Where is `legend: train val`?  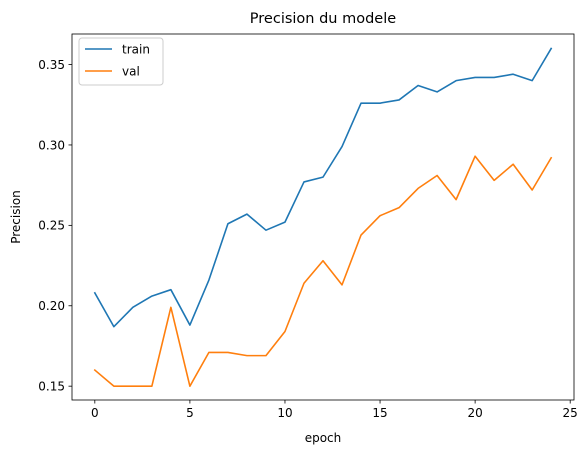
legend: train val is located at coordinates (121, 61).